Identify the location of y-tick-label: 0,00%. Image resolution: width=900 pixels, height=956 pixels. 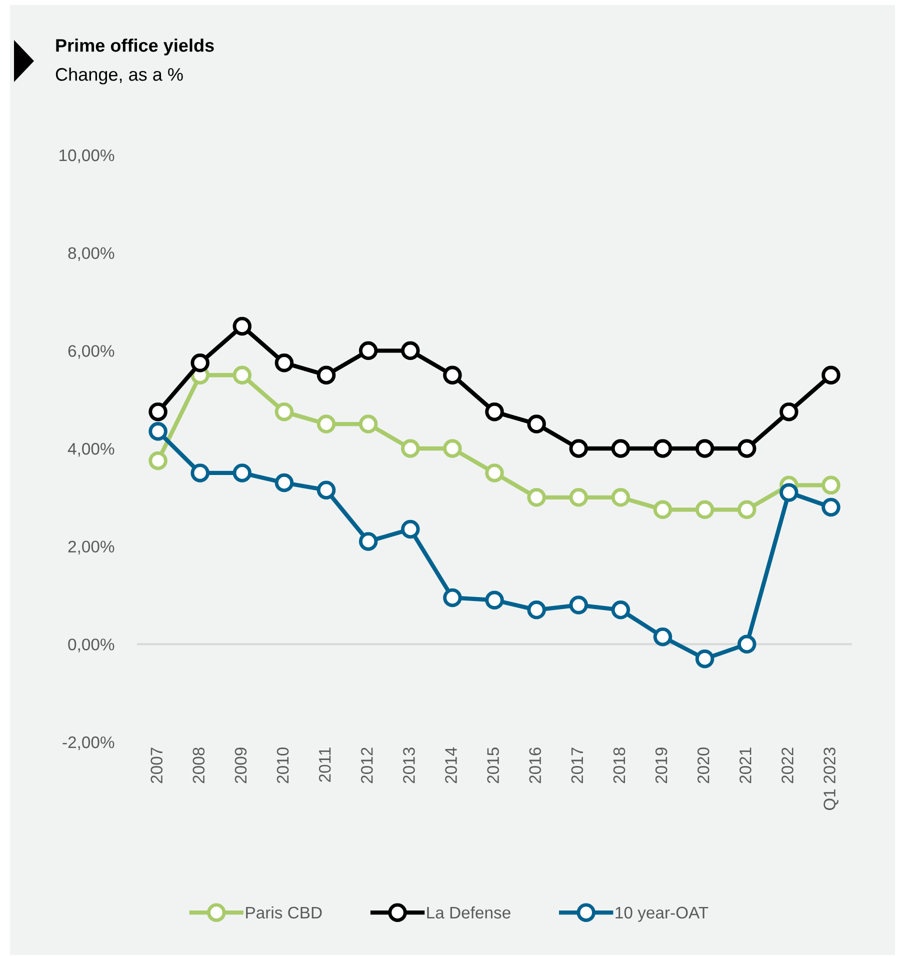
(91, 645).